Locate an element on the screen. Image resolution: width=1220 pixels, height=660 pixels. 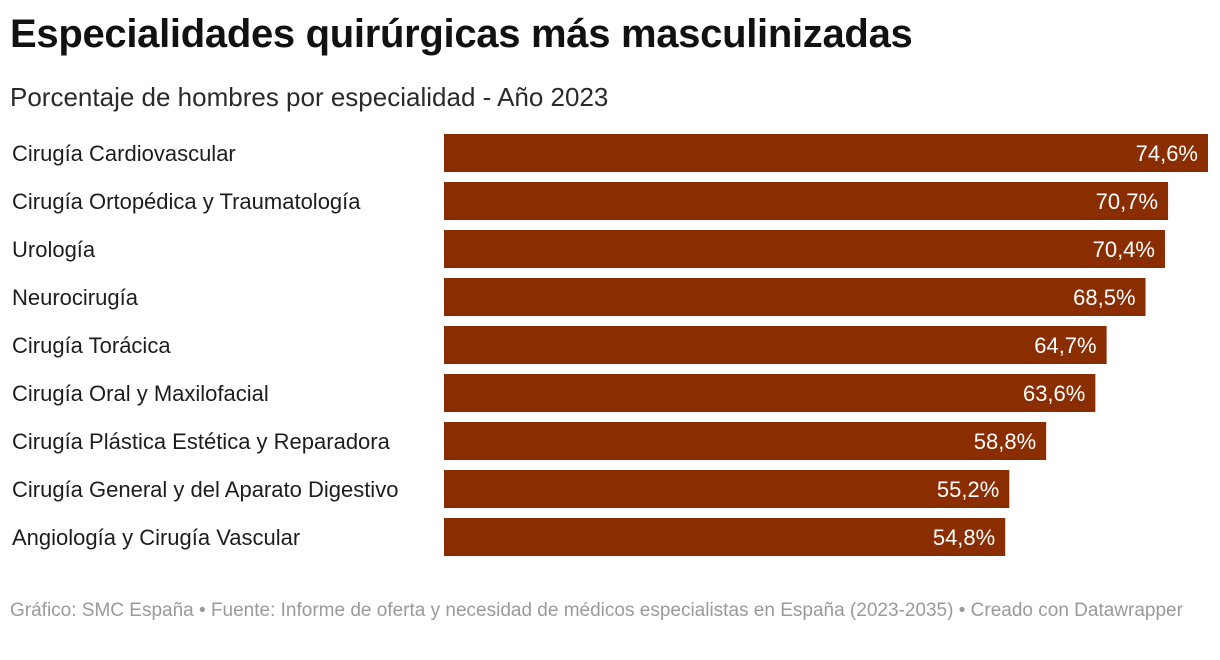
category-label: Cirugía Plástica Estética y Reparadora is located at coordinates (201, 441).